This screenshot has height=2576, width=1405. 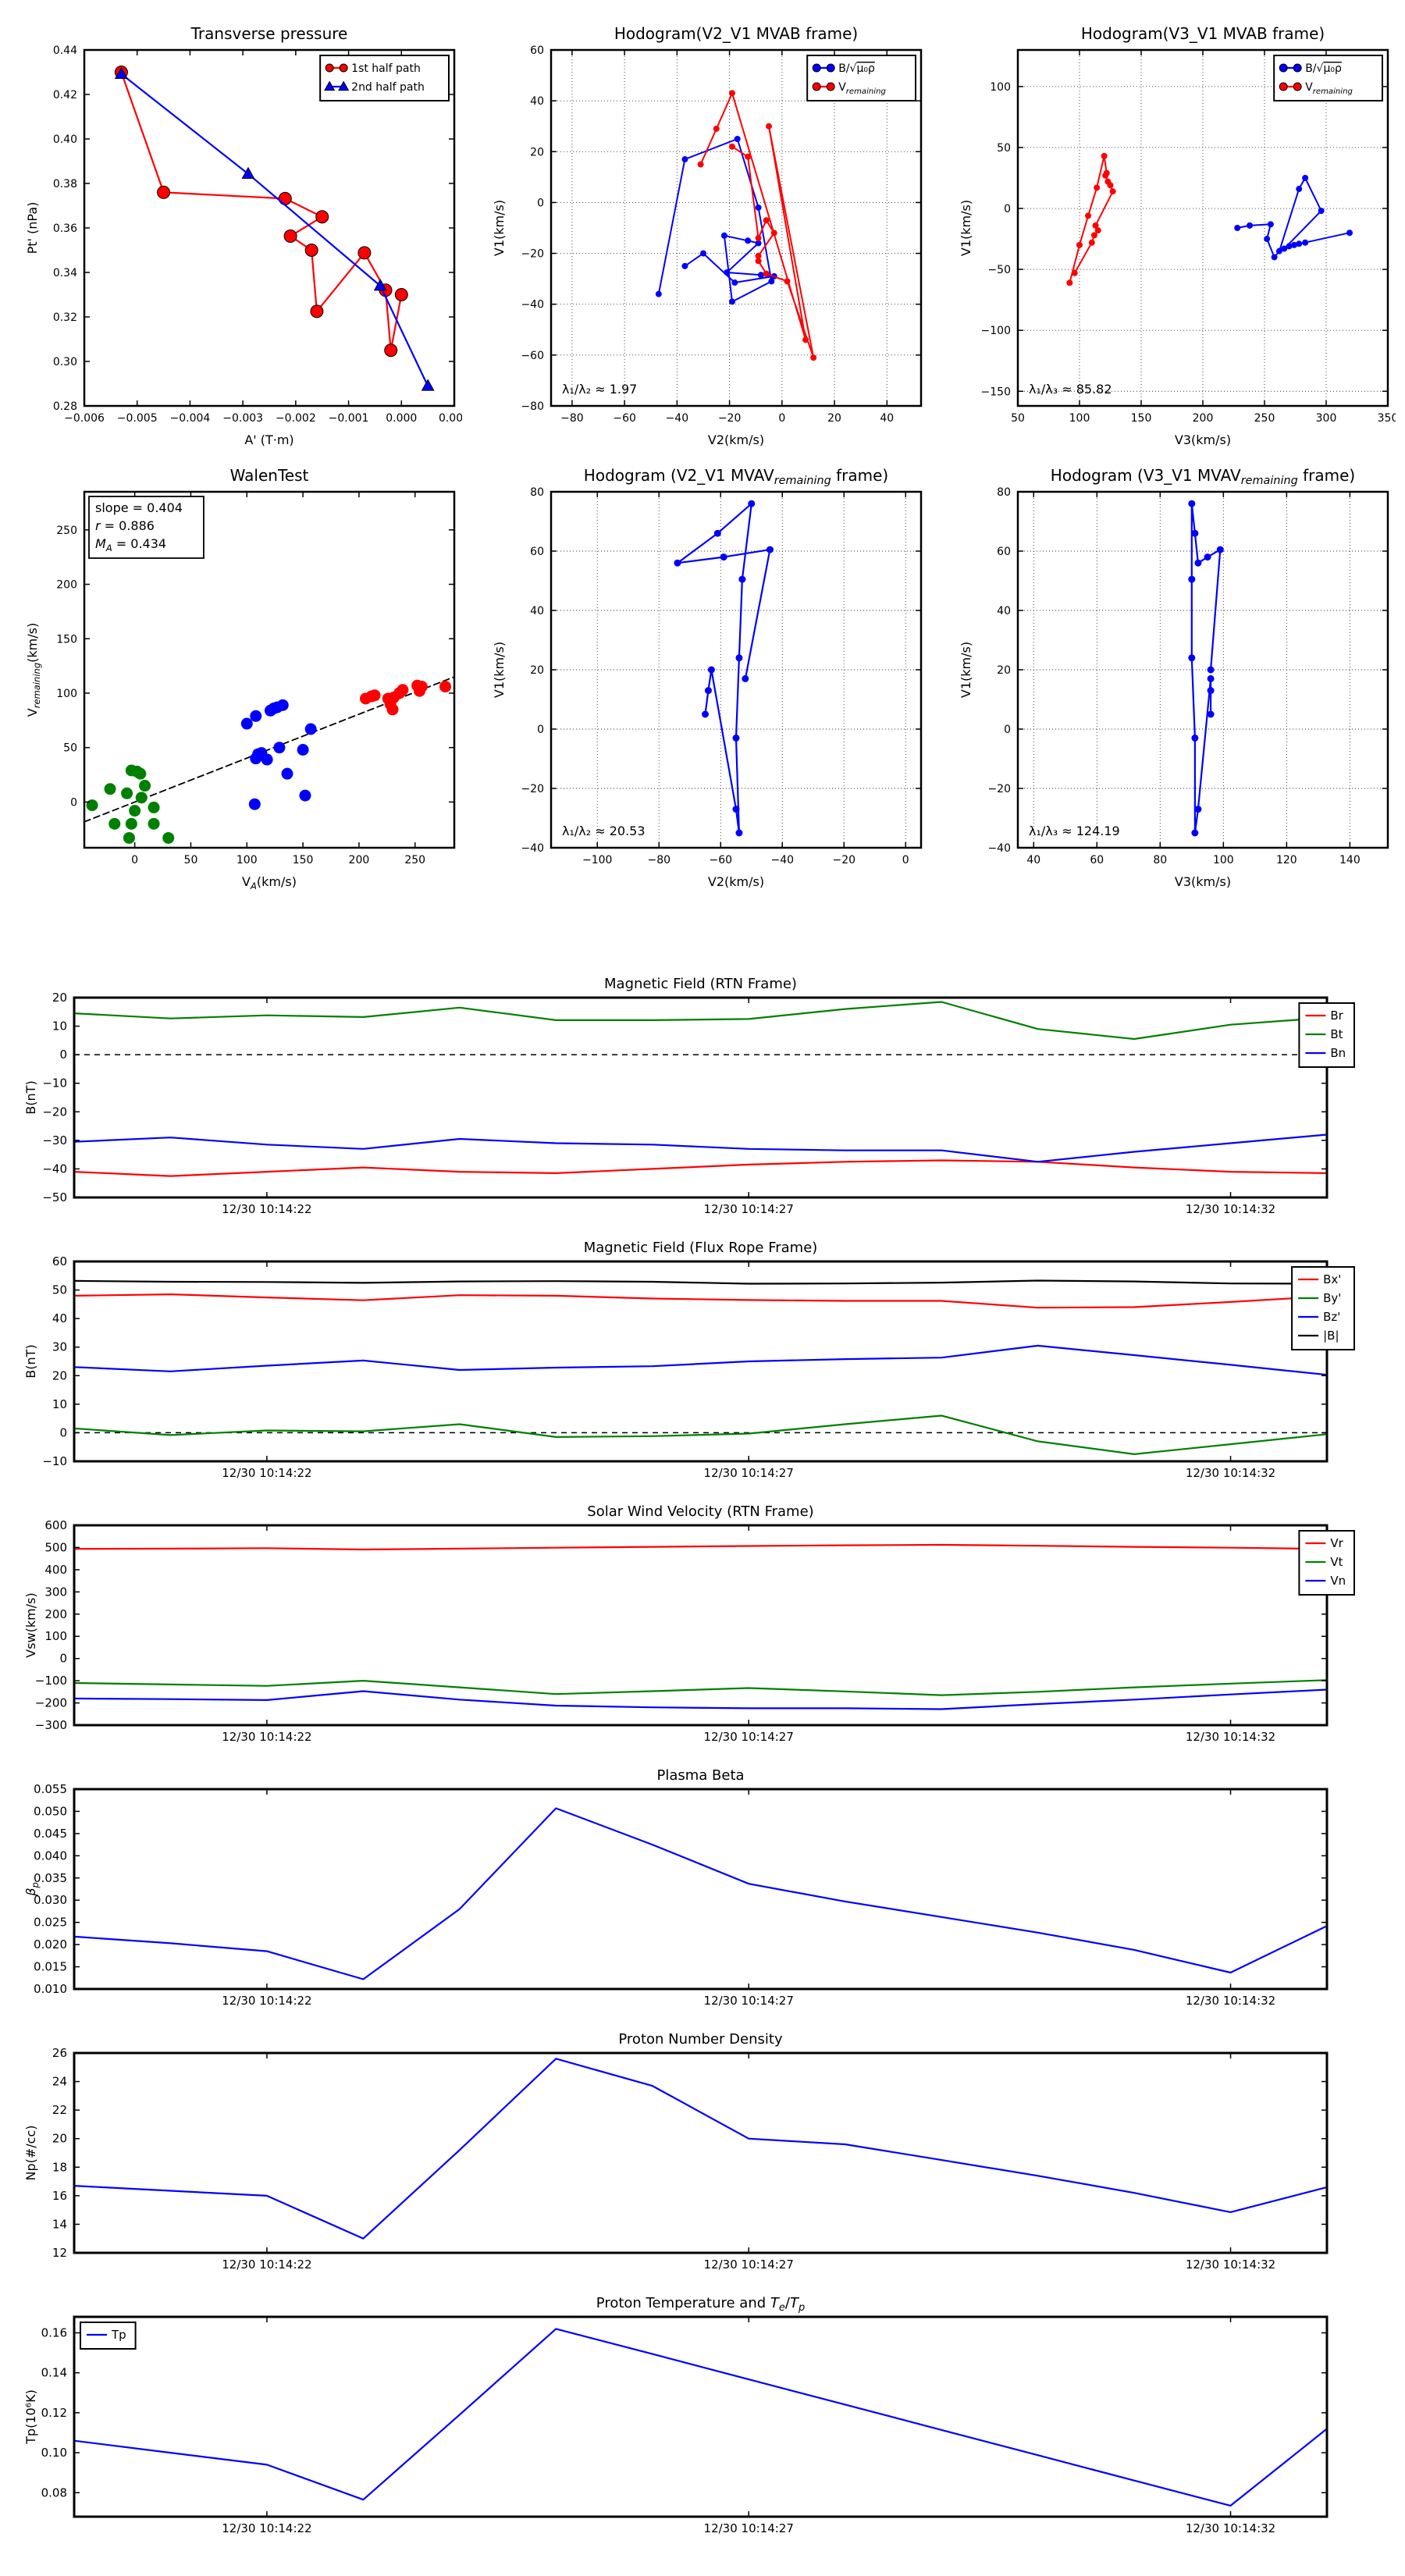 What do you see at coordinates (30, 1361) in the screenshot?
I see `magnetic-field-flux-rope-ylabel: B(nT)` at bounding box center [30, 1361].